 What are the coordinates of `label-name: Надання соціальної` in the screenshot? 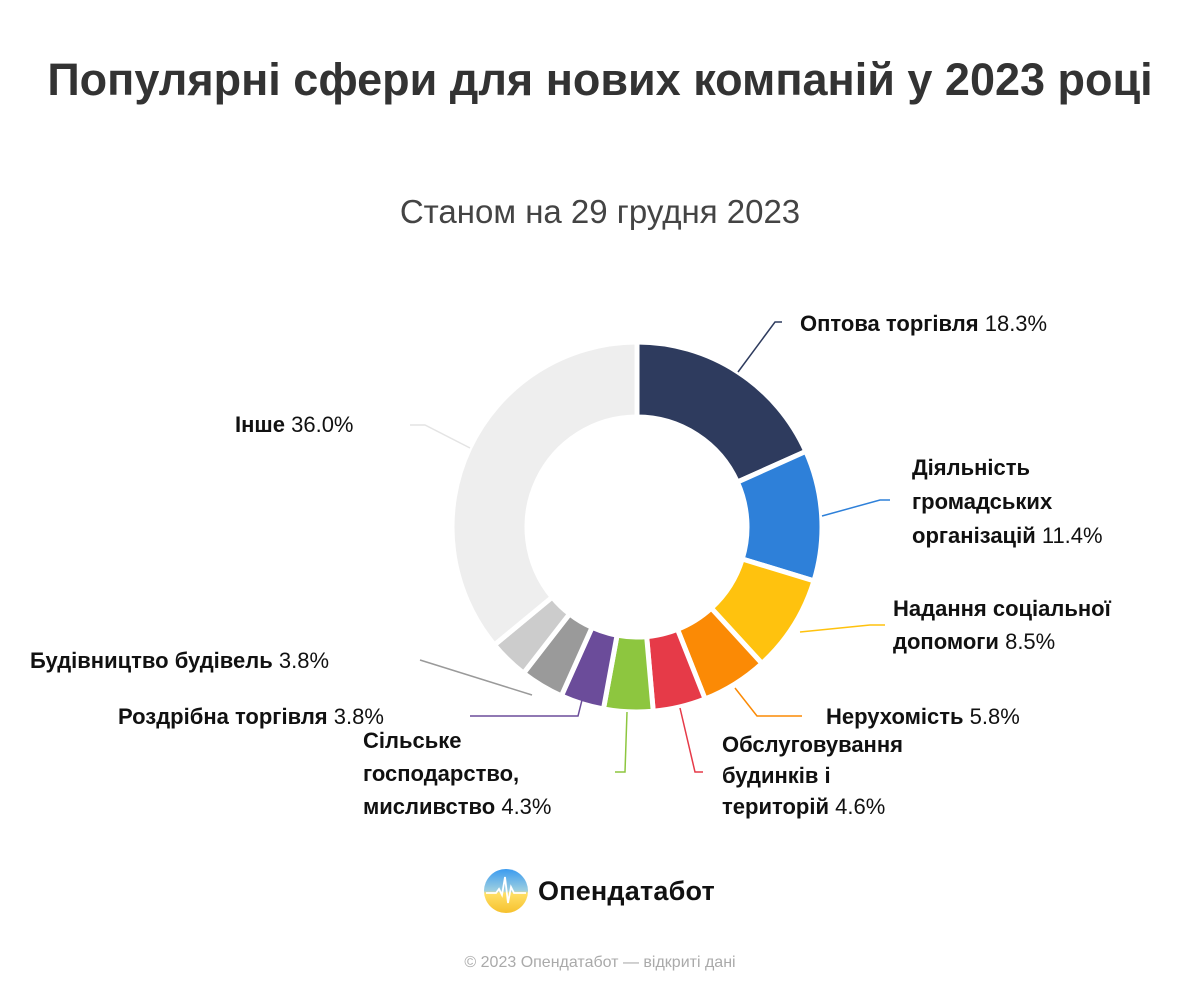 It's located at (1002, 608).